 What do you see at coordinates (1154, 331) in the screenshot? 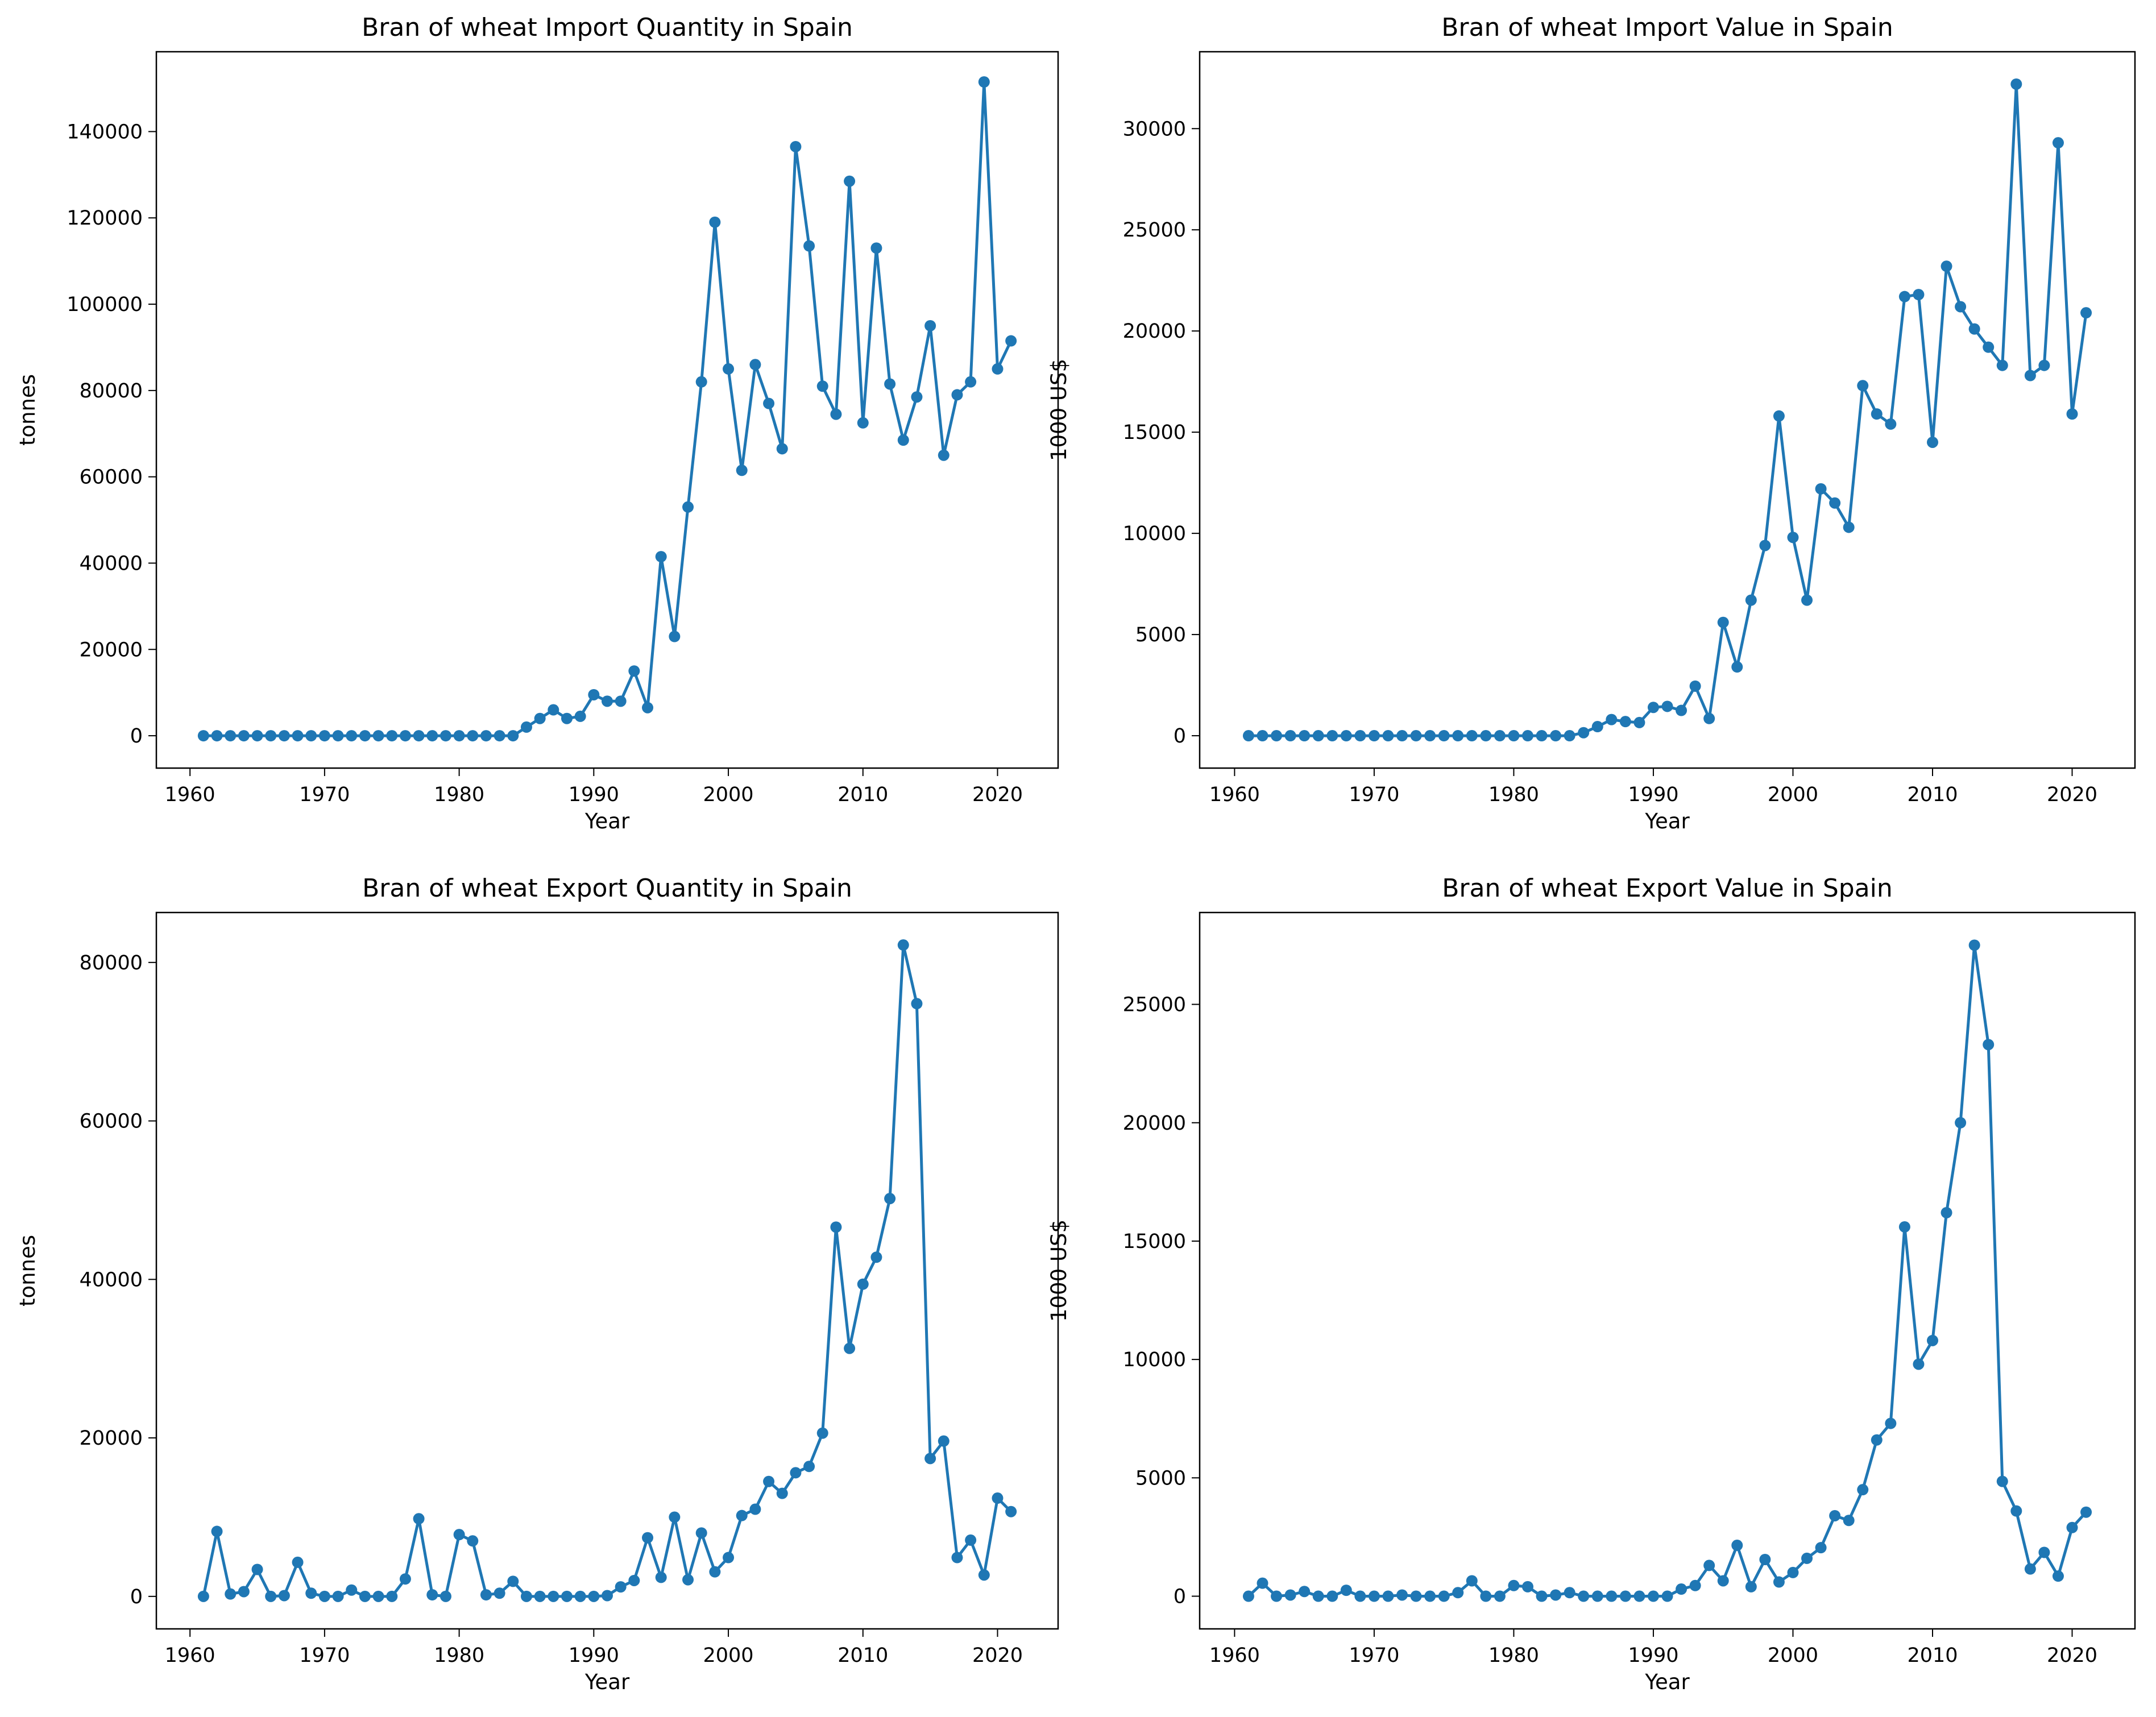
I see `y-tick-label: 20000` at bounding box center [1154, 331].